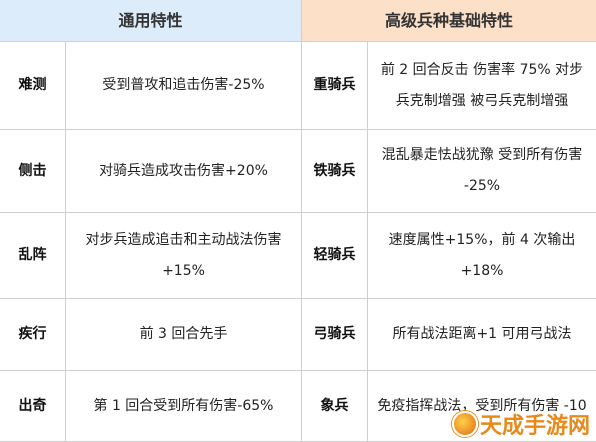 The width and height of the screenshot is (596, 442). Describe the element at coordinates (151, 21) in the screenshot. I see `header-general-traits: 通用特性` at that location.